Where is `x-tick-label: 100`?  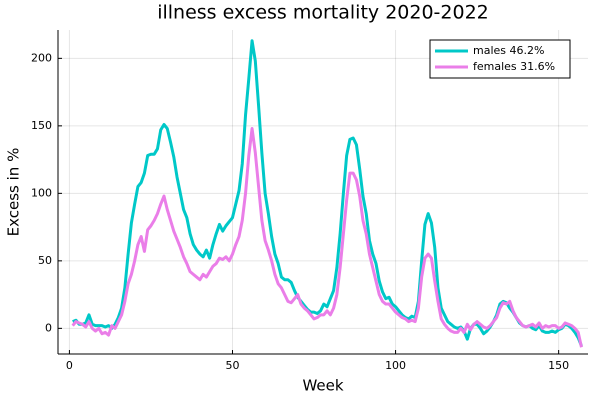 x-tick-label: 100 is located at coordinates (395, 365).